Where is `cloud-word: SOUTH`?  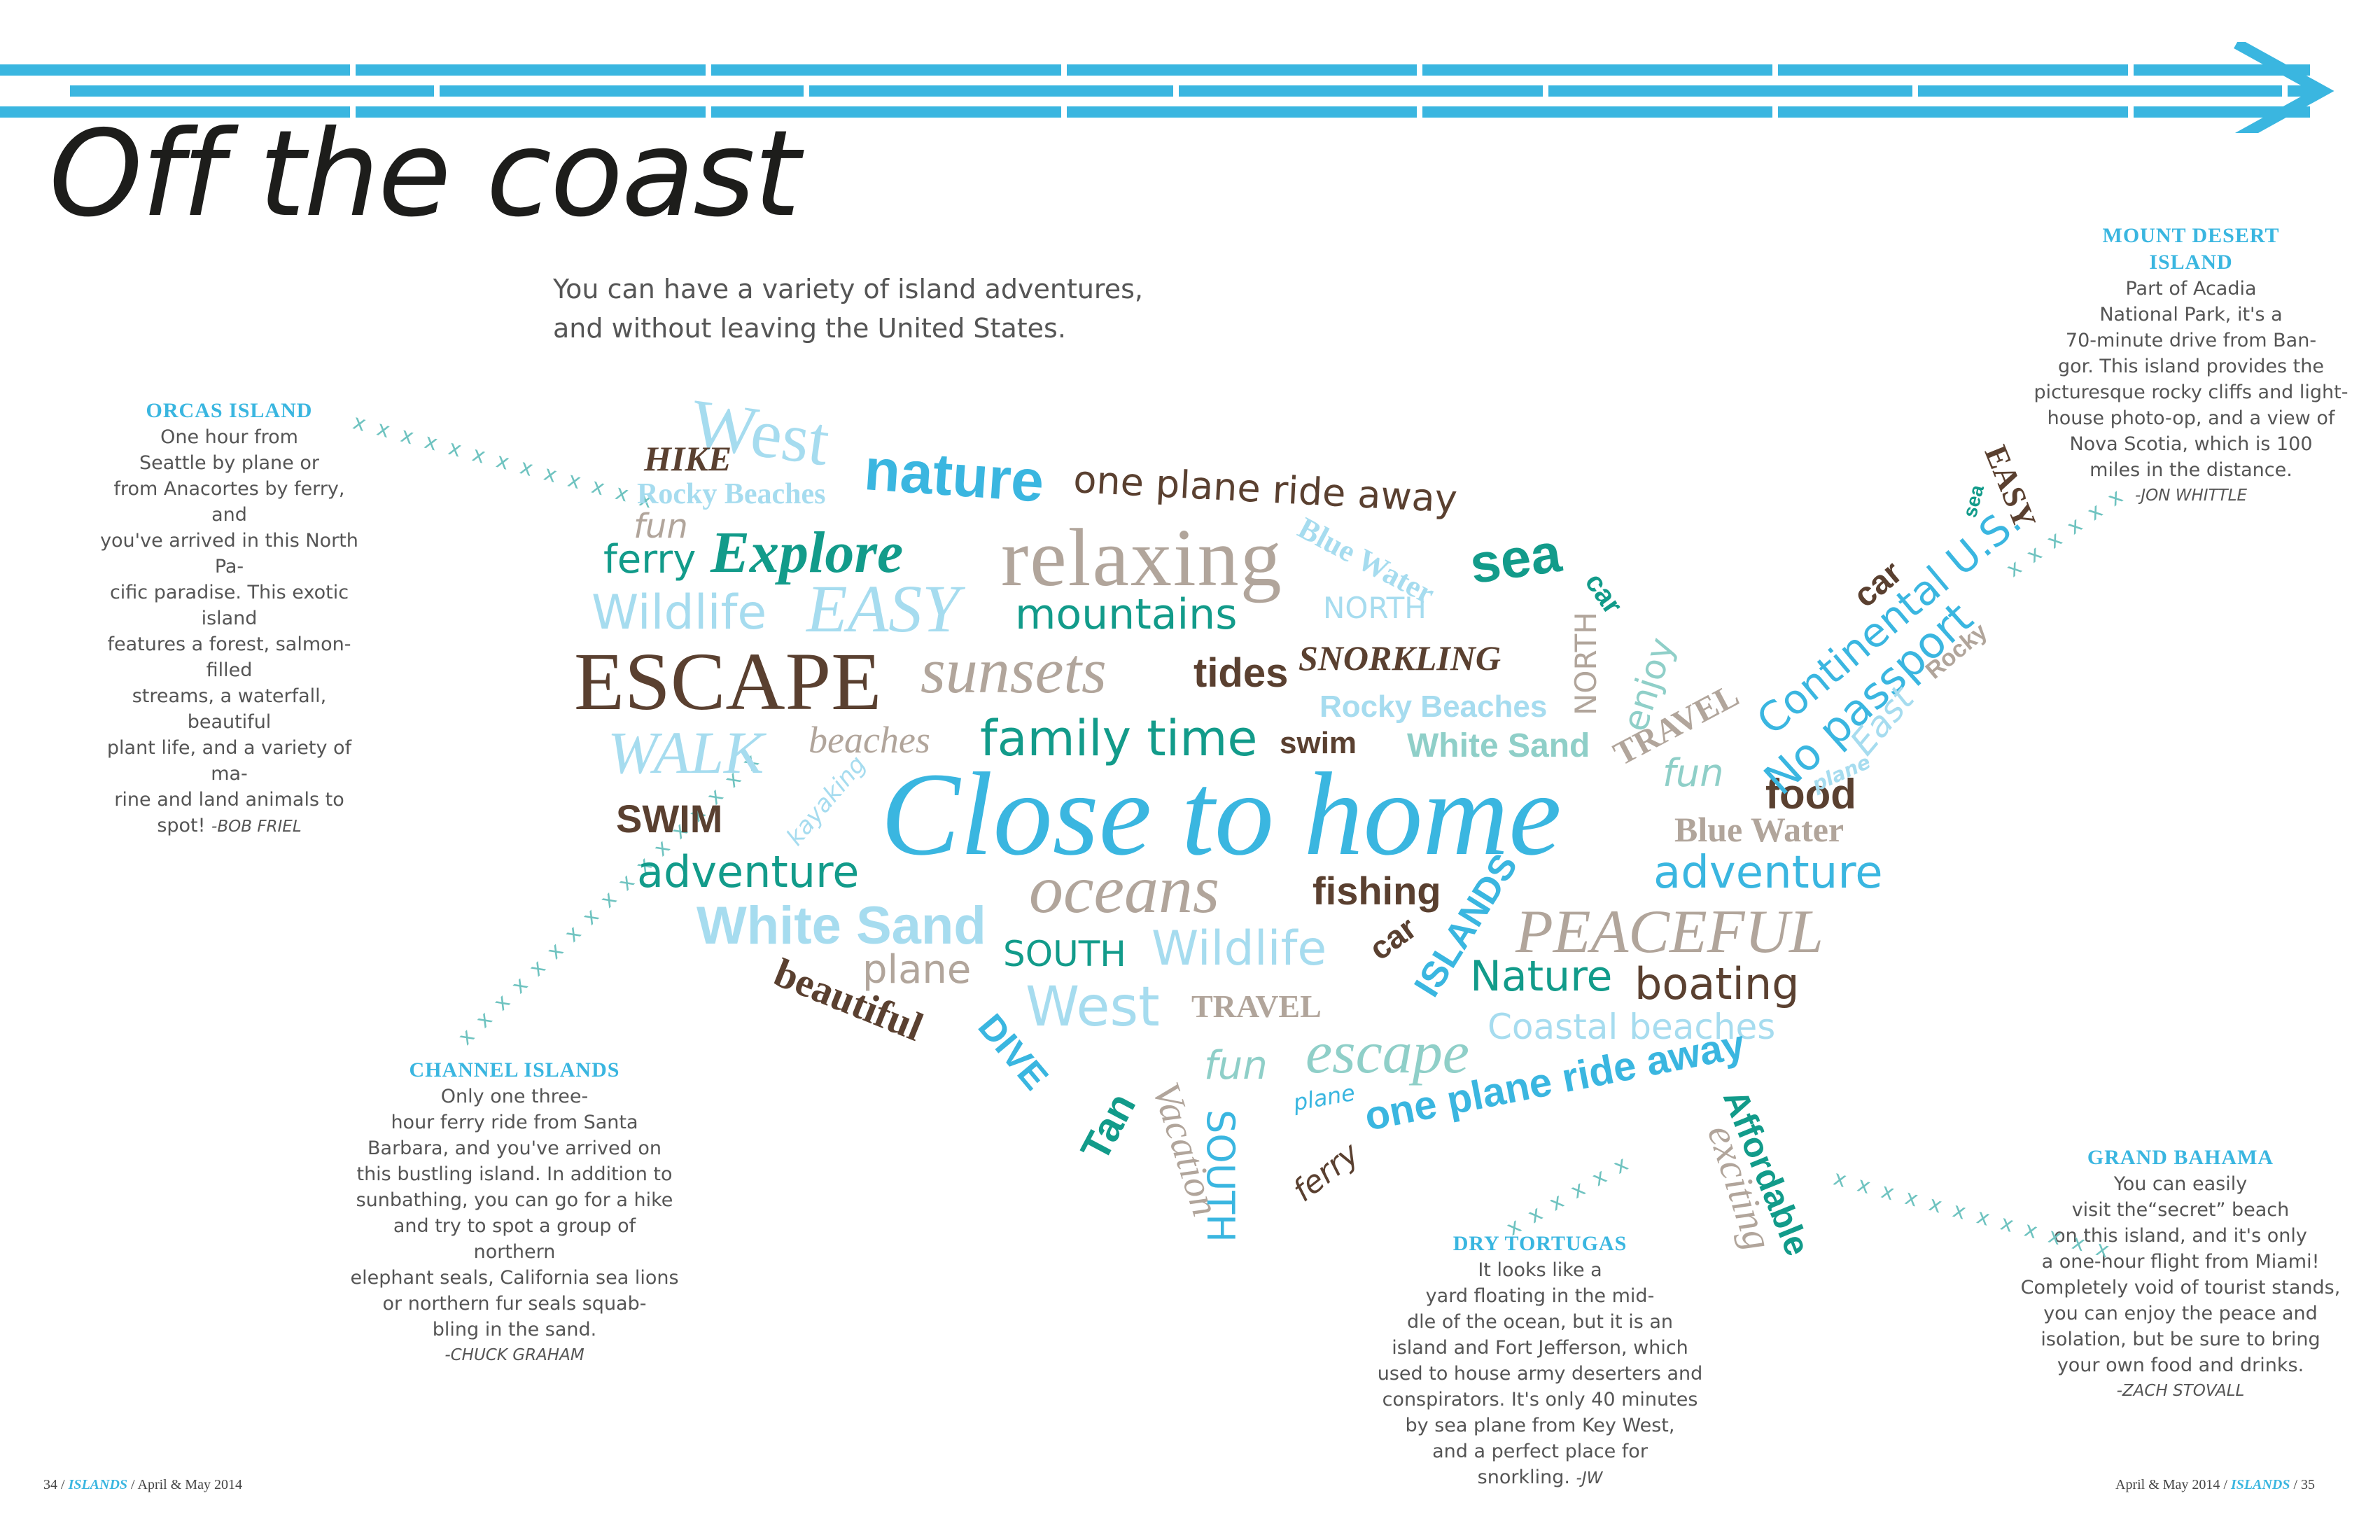 cloud-word: SOUTH is located at coordinates (1064, 954).